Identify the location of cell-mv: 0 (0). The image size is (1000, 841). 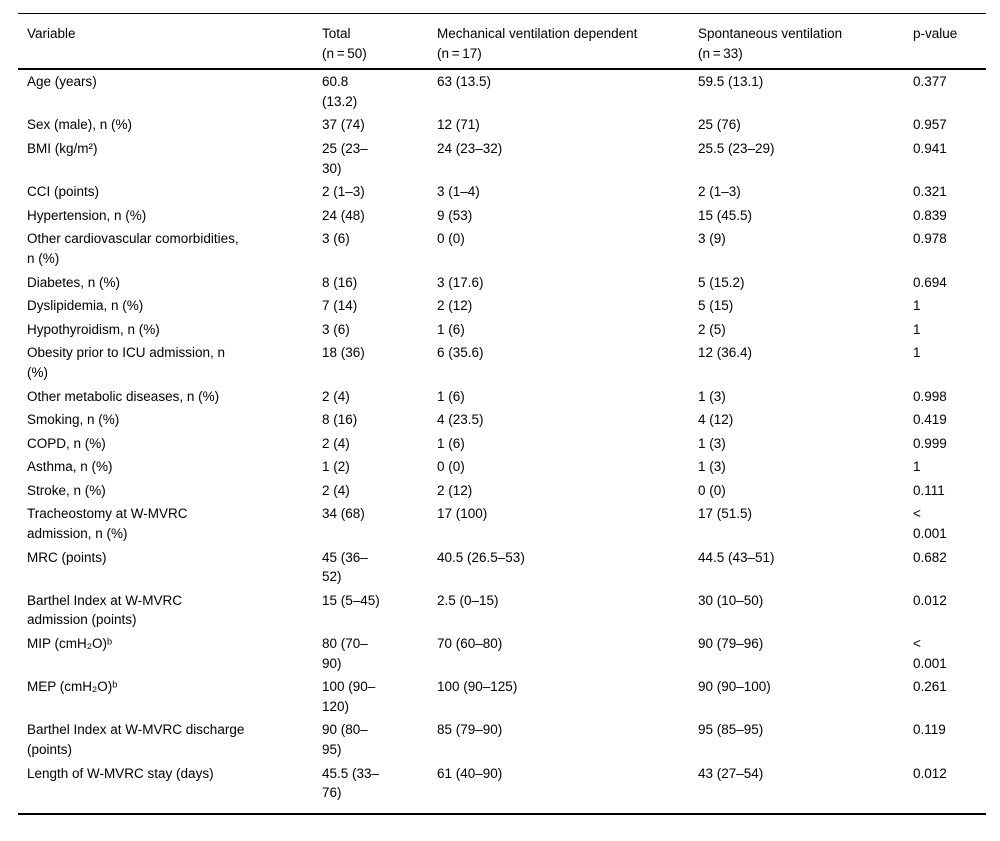
(451, 239).